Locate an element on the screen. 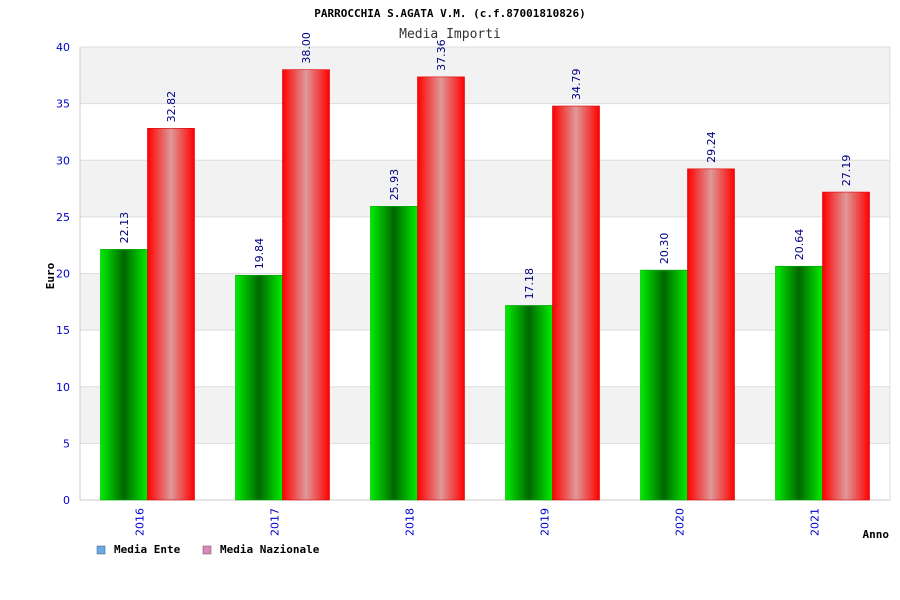 The height and width of the screenshot is (600, 900). y-tick-label: 15 is located at coordinates (63, 330).